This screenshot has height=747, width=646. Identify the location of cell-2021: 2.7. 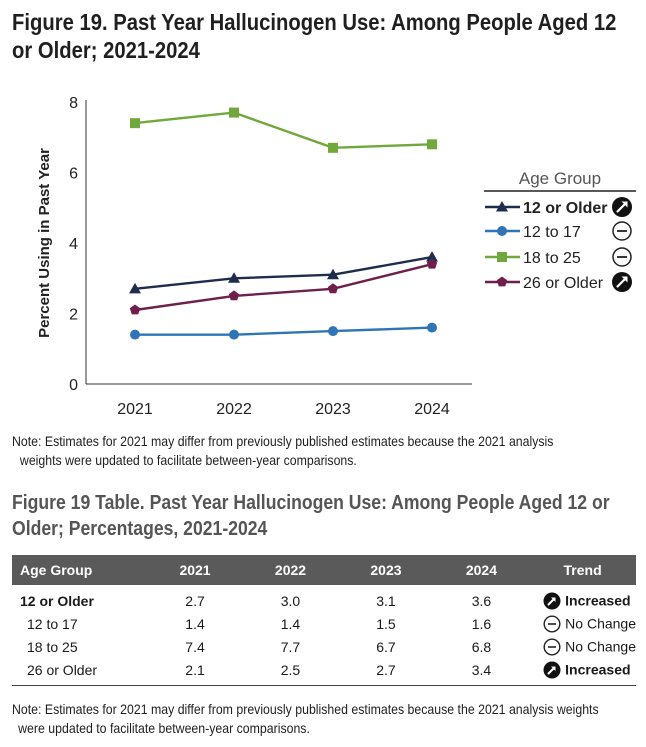
(195, 600).